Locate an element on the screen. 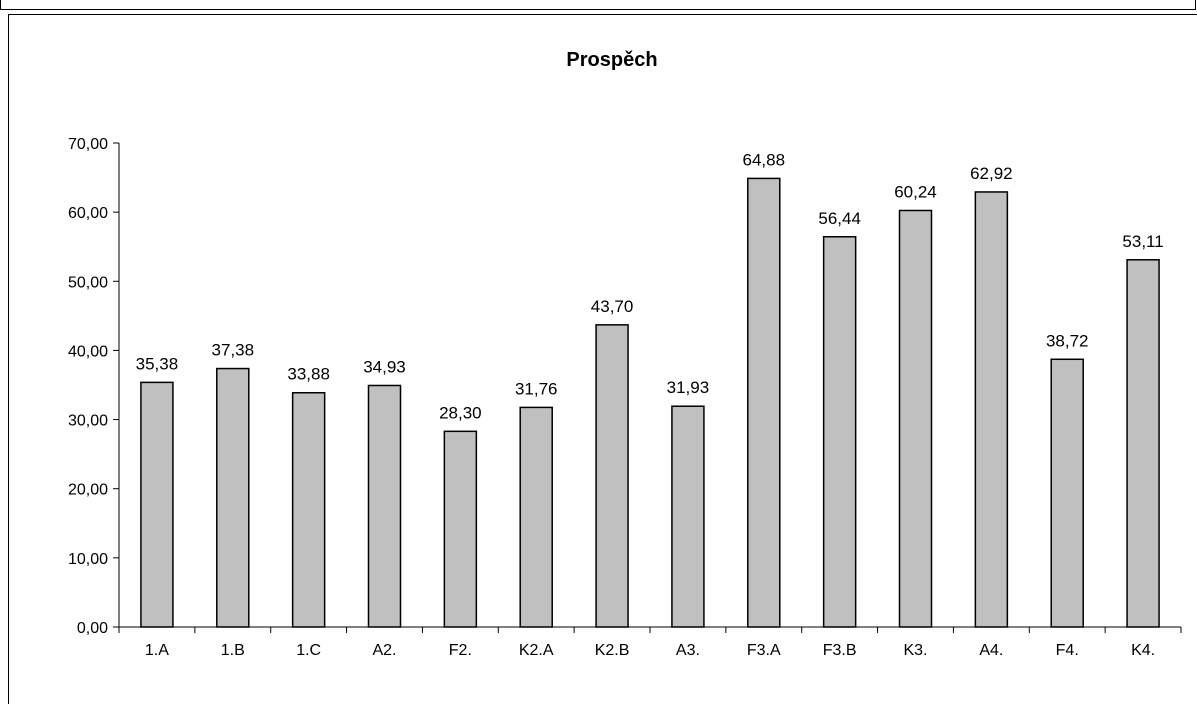 The height and width of the screenshot is (704, 1197). chart-title: Prospěch is located at coordinates (611, 60).